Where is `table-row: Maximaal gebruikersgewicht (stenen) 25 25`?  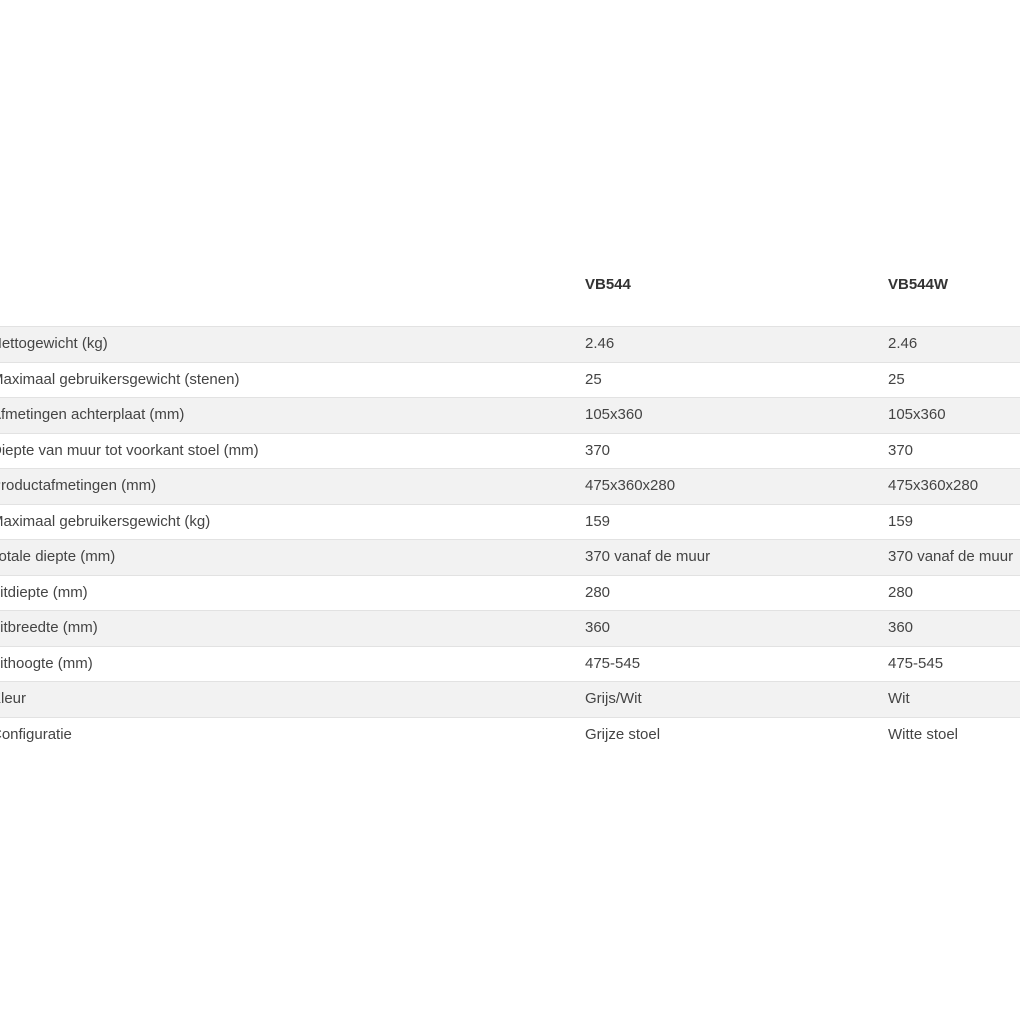
table-row: Maximaal gebruikersgewicht (stenen) 25 25 is located at coordinates (510, 379).